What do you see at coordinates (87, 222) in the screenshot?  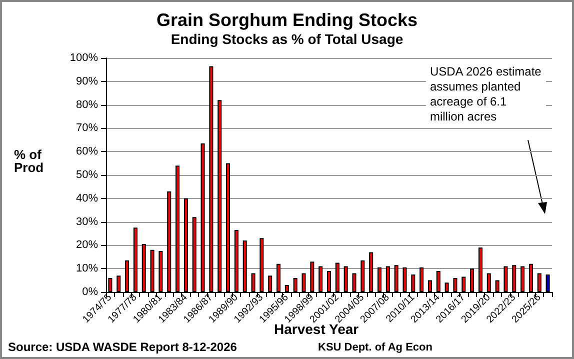 I see `y-tick-label: 30%` at bounding box center [87, 222].